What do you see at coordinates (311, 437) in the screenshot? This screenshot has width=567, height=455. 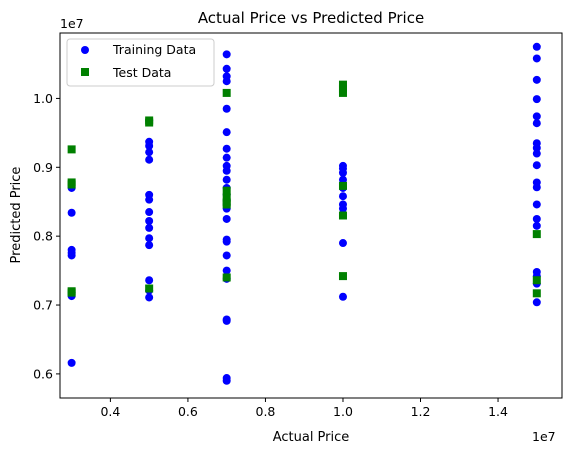 I see `x-axis-label: Actual Price` at bounding box center [311, 437].